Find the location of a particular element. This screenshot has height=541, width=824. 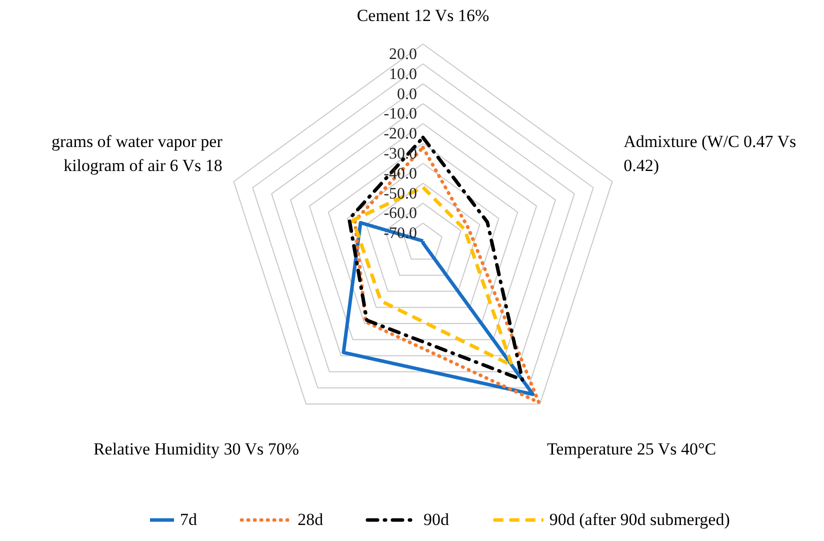

legend-label: 90d (after 90d submerged) is located at coordinates (639, 519).